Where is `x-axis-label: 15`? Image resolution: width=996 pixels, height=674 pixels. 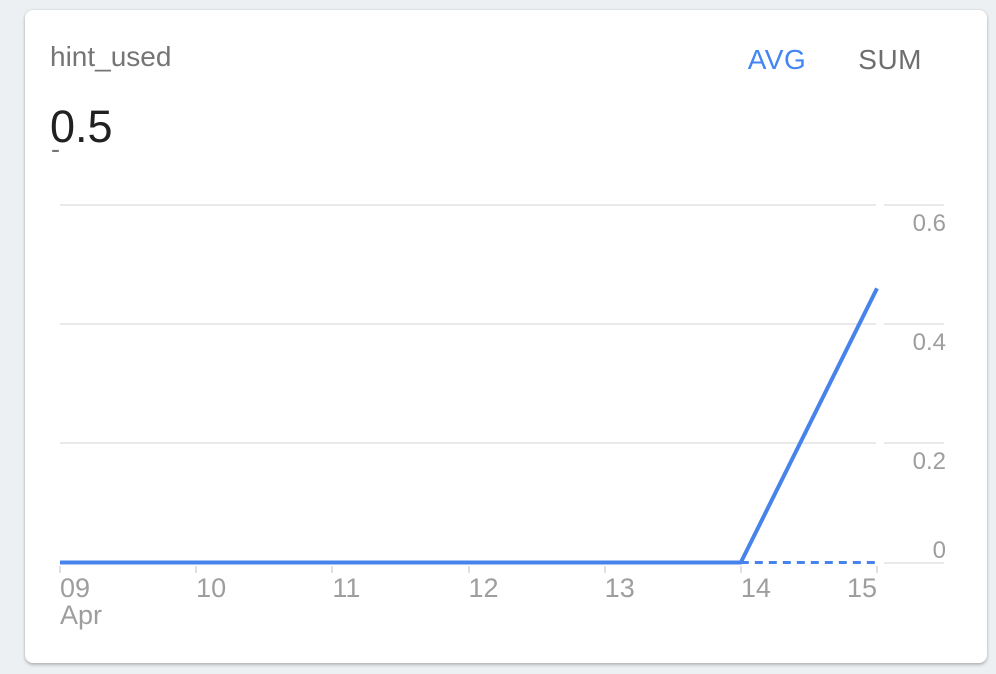 x-axis-label: 15 is located at coordinates (862, 588).